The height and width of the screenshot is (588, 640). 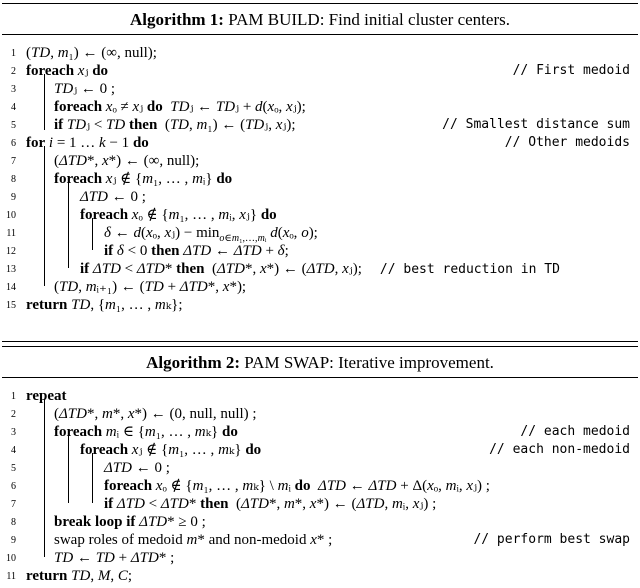 What do you see at coordinates (91, 53) in the screenshot?
I see `line-code: (TD, m₁) ← (∞, null);` at bounding box center [91, 53].